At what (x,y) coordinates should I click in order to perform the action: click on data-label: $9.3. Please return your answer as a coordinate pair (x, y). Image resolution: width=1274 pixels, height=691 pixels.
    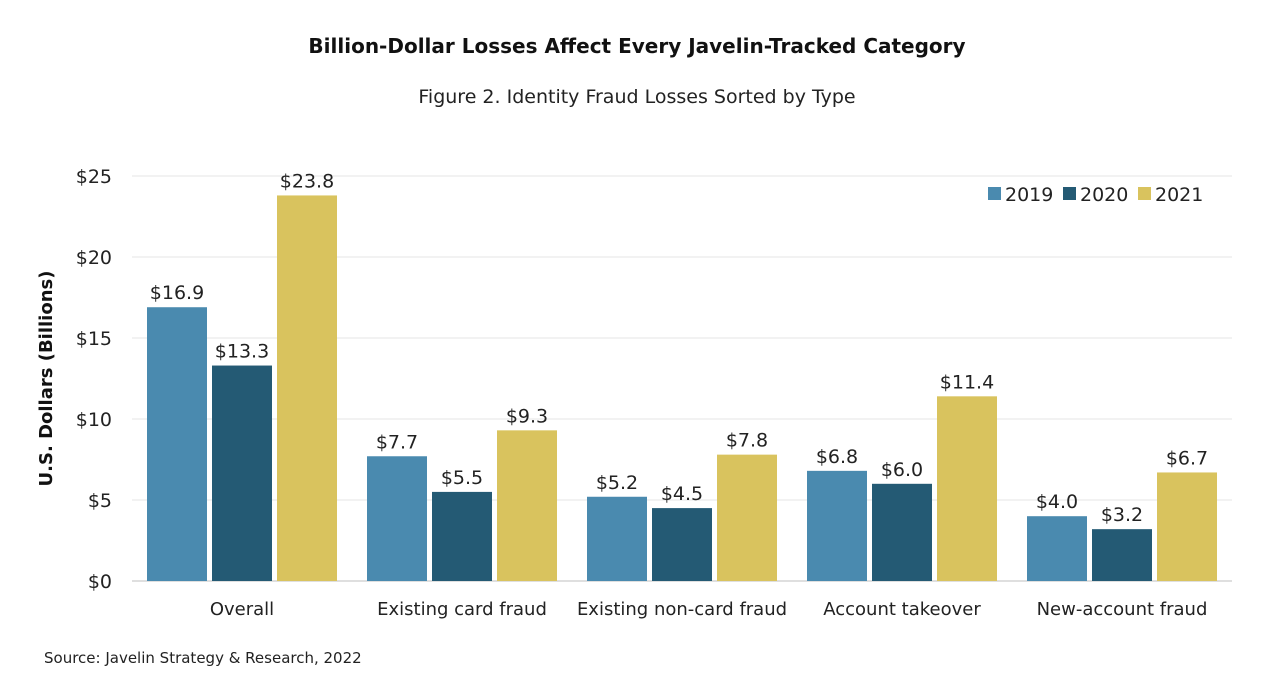
    Looking at the image, I should click on (527, 416).